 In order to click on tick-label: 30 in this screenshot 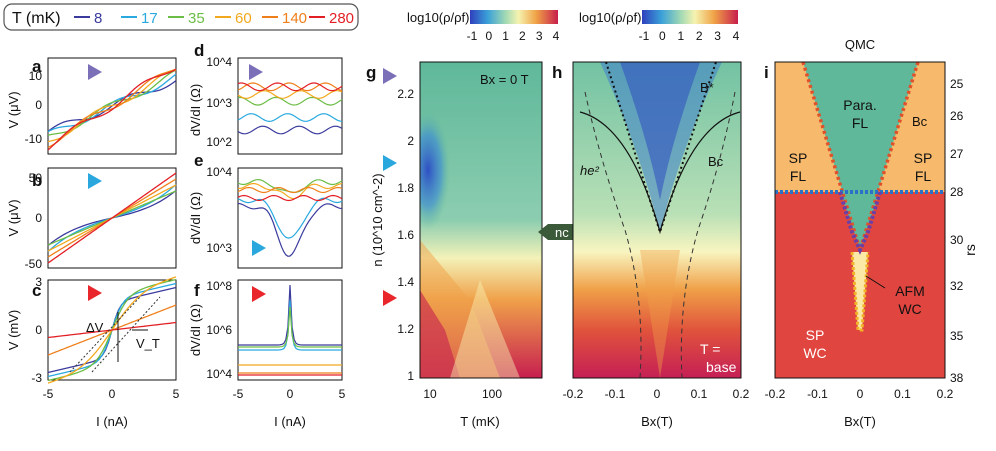, I will do `click(957, 240)`.